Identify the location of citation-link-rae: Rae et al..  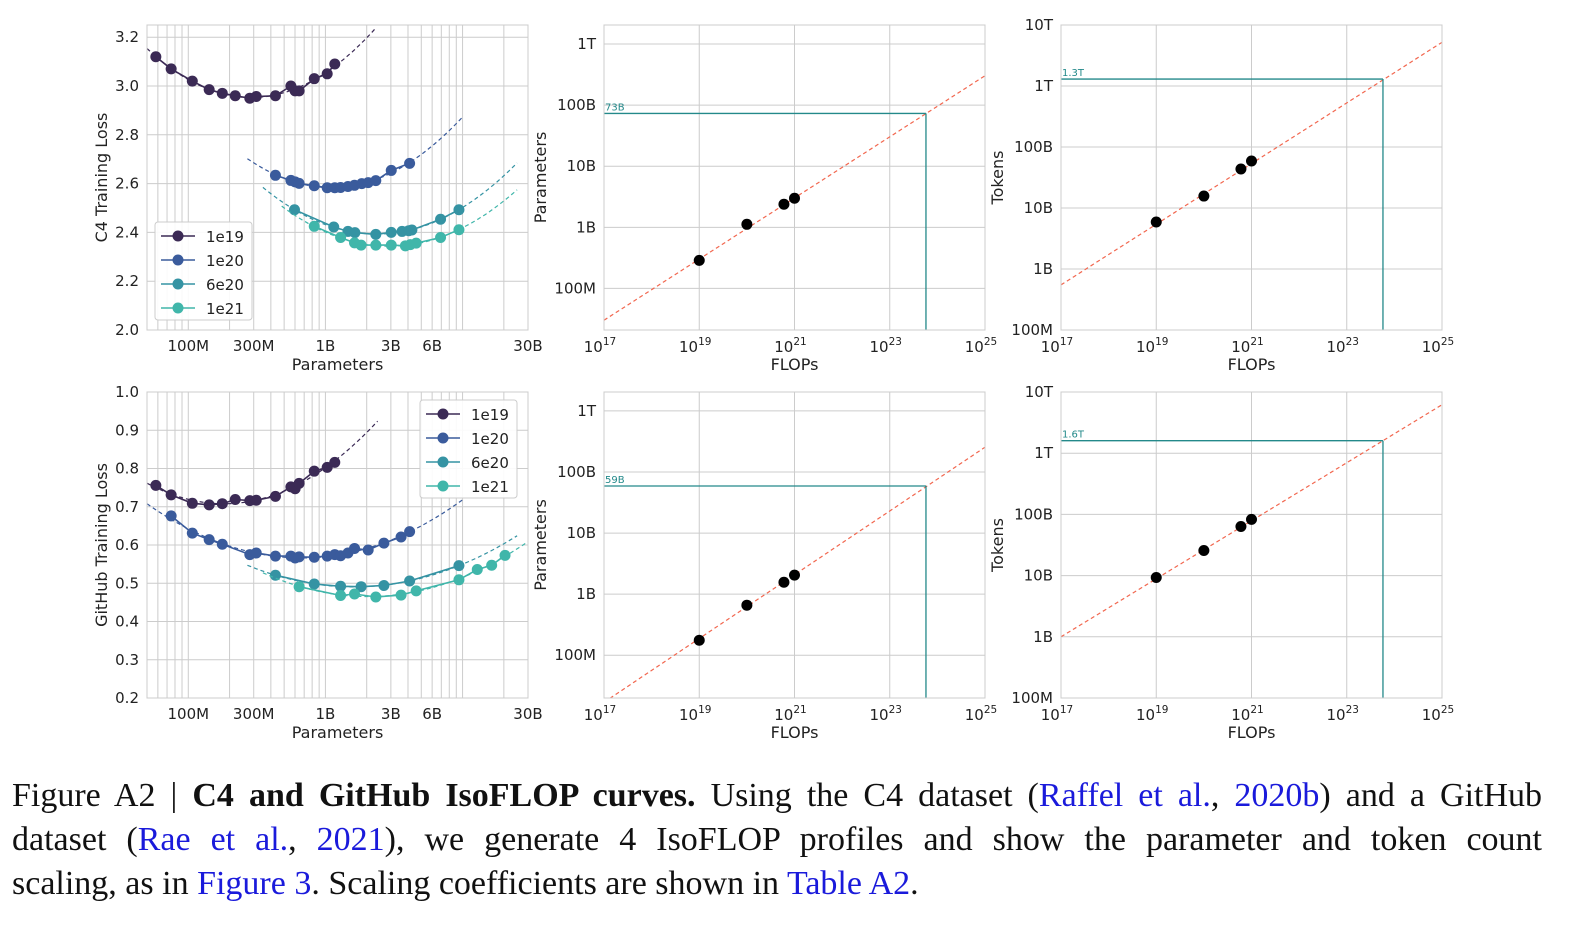
(213, 839).